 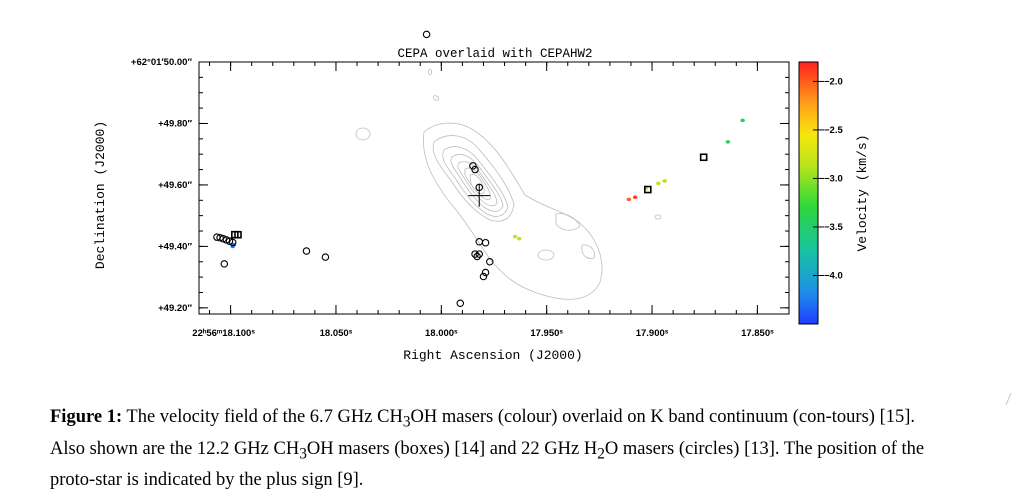 I want to click on contour-blob-ne, so click(x=658, y=217).